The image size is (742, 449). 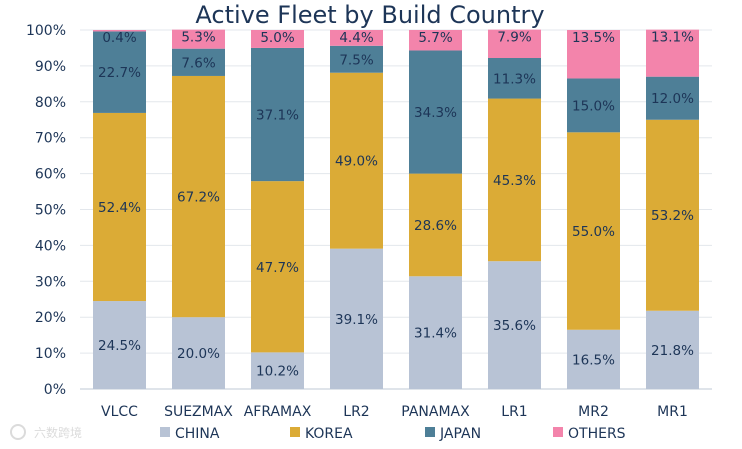 I want to click on data-label: 0.4%, so click(x=119, y=38).